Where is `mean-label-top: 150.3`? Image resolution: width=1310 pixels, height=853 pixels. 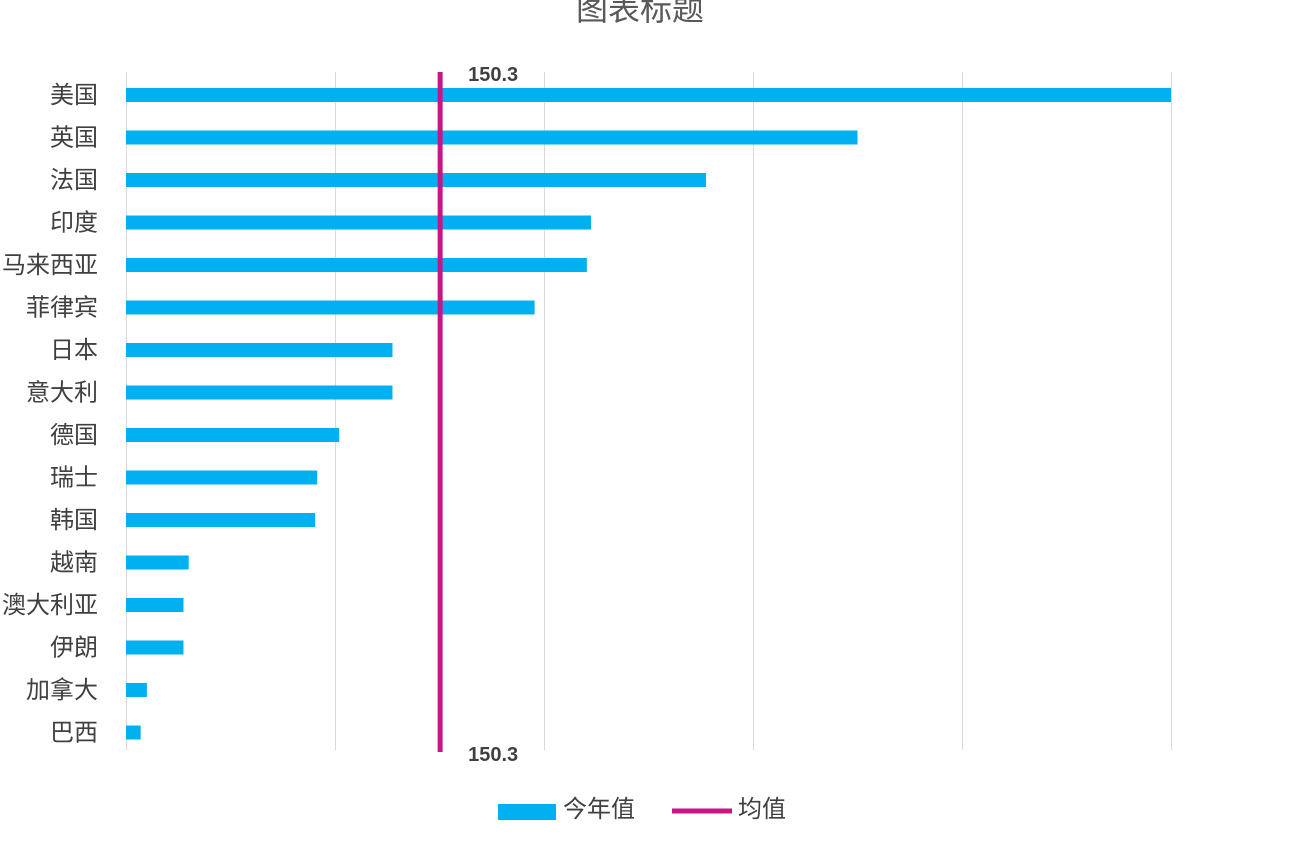
mean-label-top: 150.3 is located at coordinates (493, 75).